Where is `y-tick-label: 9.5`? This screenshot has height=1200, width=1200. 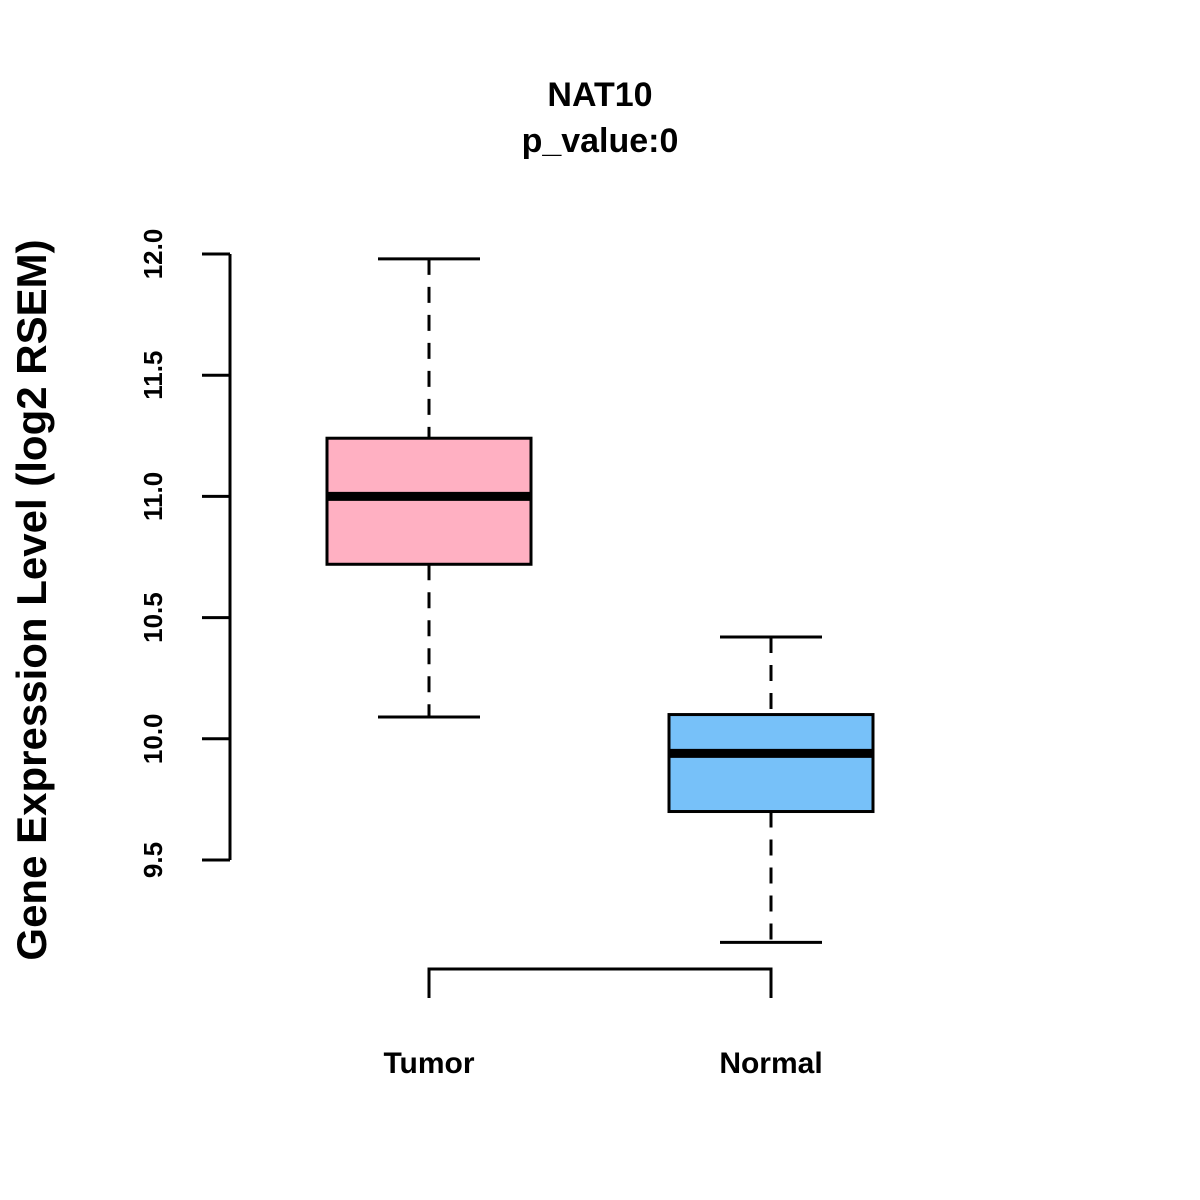 y-tick-label: 9.5 is located at coordinates (153, 860).